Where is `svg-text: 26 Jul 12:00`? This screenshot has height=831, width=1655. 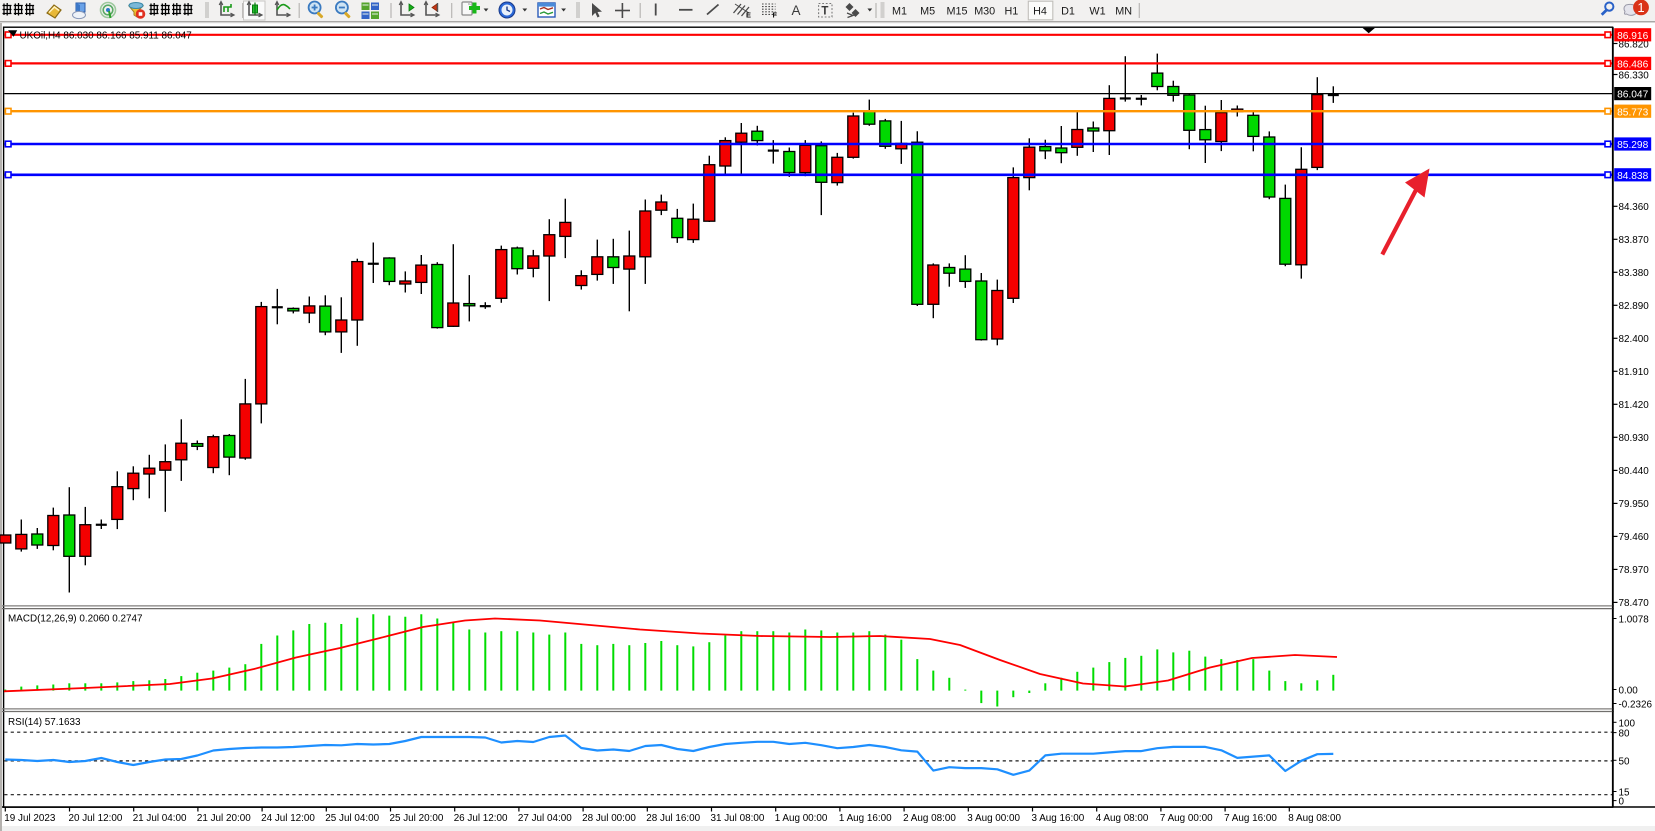
svg-text: 26 Jul 12:00 is located at coordinates (481, 818).